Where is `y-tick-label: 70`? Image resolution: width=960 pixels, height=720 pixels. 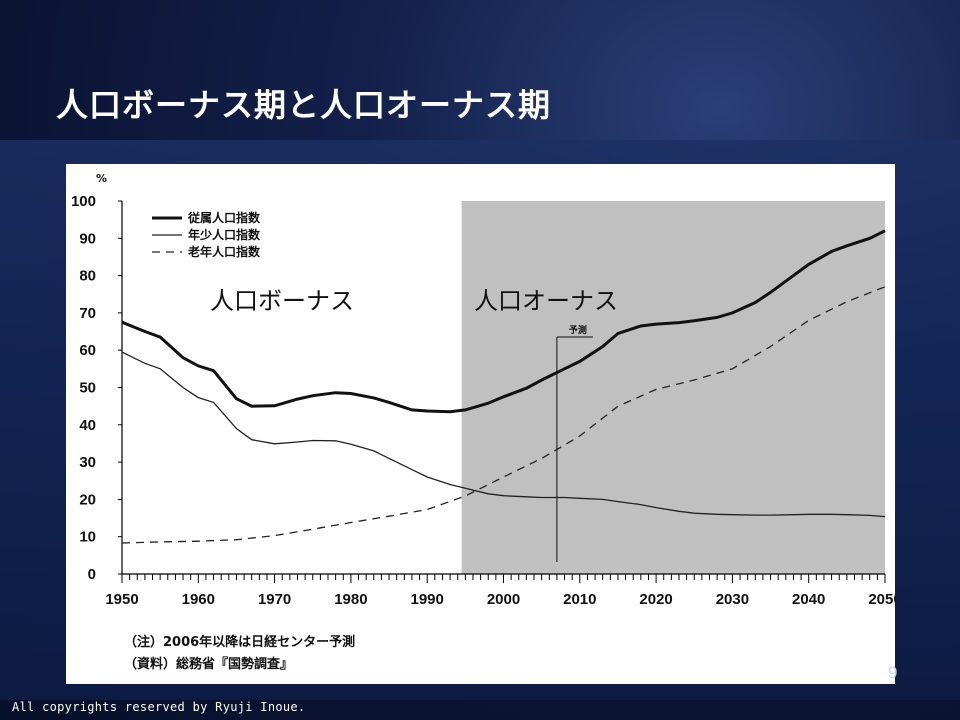
y-tick-label: 70 is located at coordinates (87, 313).